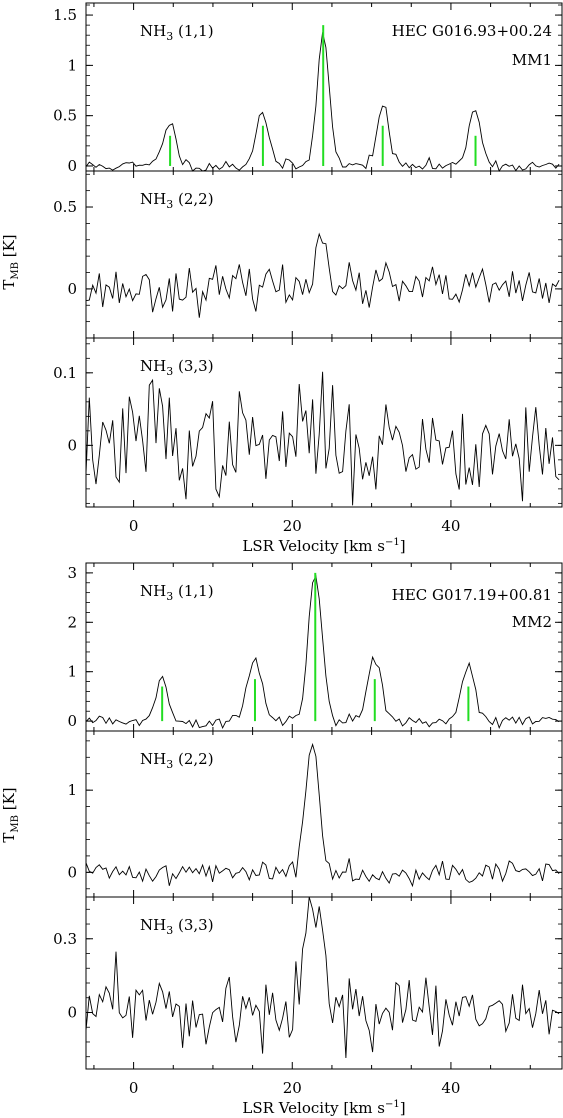 This screenshot has height=1118, width=563. I want to click on y-axis-label-top: TMB [K], so click(10, 261).